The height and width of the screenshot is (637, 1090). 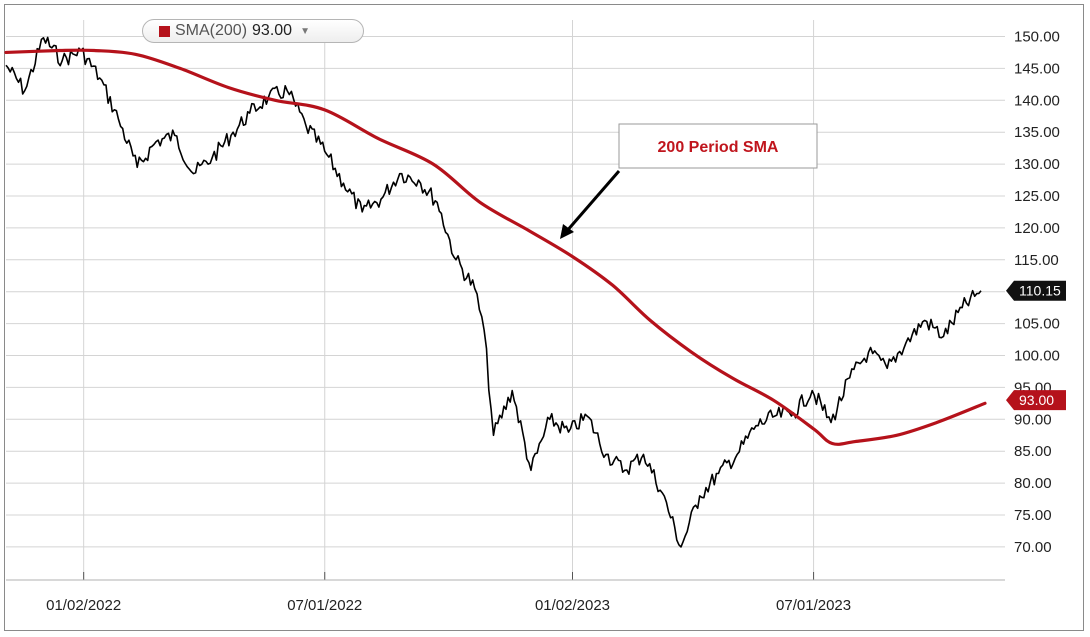 I want to click on y-tick-label: 150.00, so click(x=1037, y=37).